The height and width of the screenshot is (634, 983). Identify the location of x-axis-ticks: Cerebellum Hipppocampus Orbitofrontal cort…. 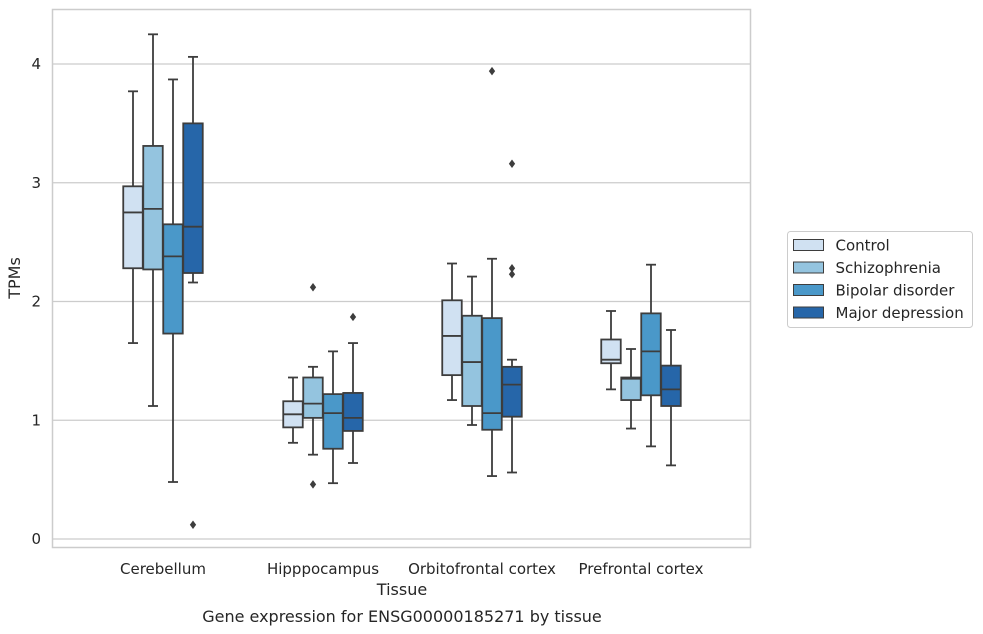
(412, 569).